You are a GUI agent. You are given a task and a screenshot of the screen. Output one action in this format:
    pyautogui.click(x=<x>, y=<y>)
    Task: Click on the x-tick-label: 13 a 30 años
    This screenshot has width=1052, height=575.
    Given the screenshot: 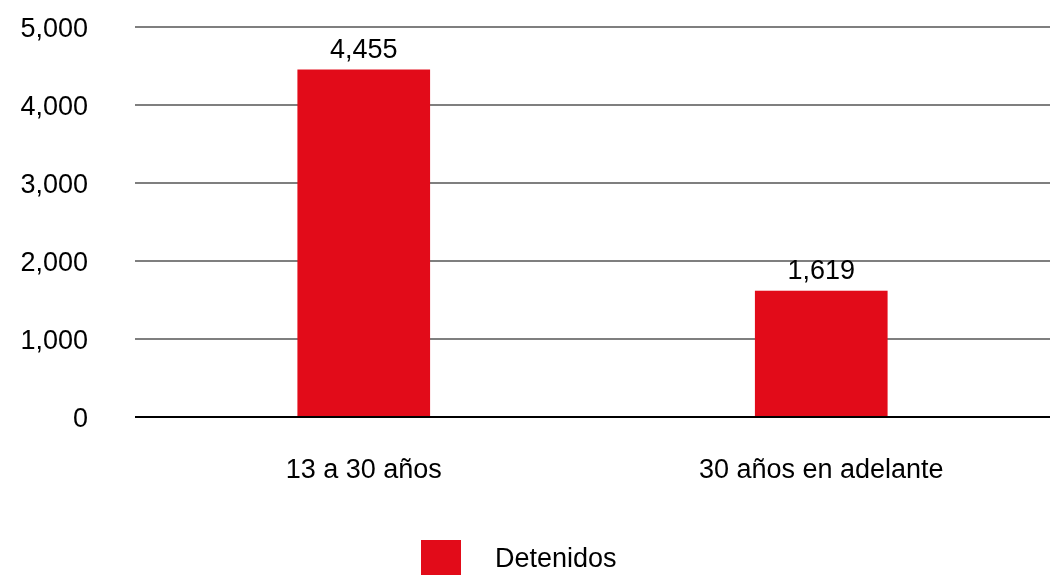 What is the action you would take?
    pyautogui.click(x=363, y=469)
    